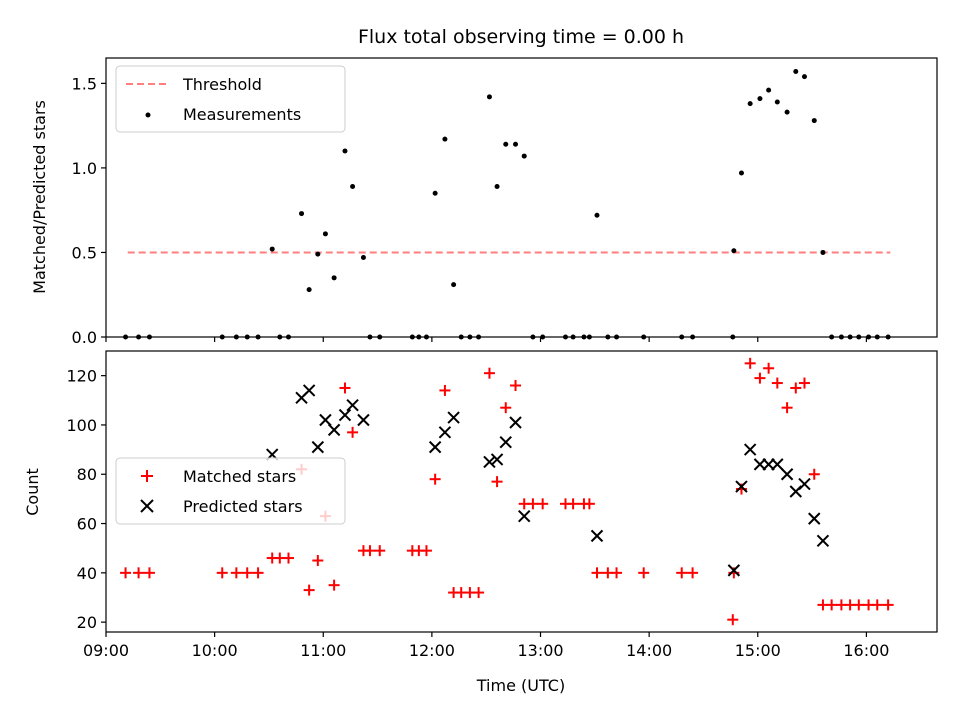 Image resolution: width=960 pixels, height=720 pixels. What do you see at coordinates (147, 506) in the screenshot?
I see `predicted-legend-marker` at bounding box center [147, 506].